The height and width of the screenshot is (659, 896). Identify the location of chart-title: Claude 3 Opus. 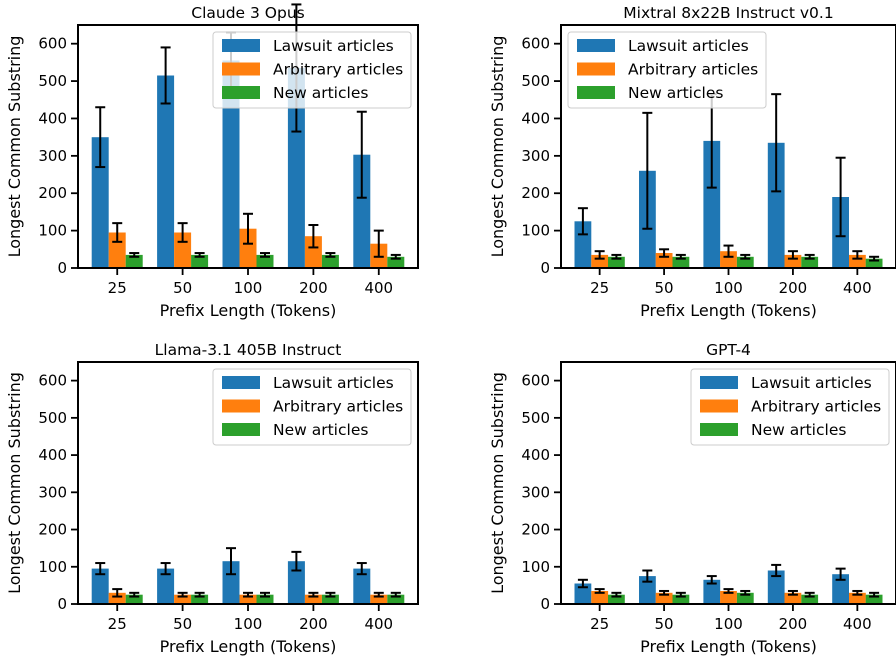
(247, 13).